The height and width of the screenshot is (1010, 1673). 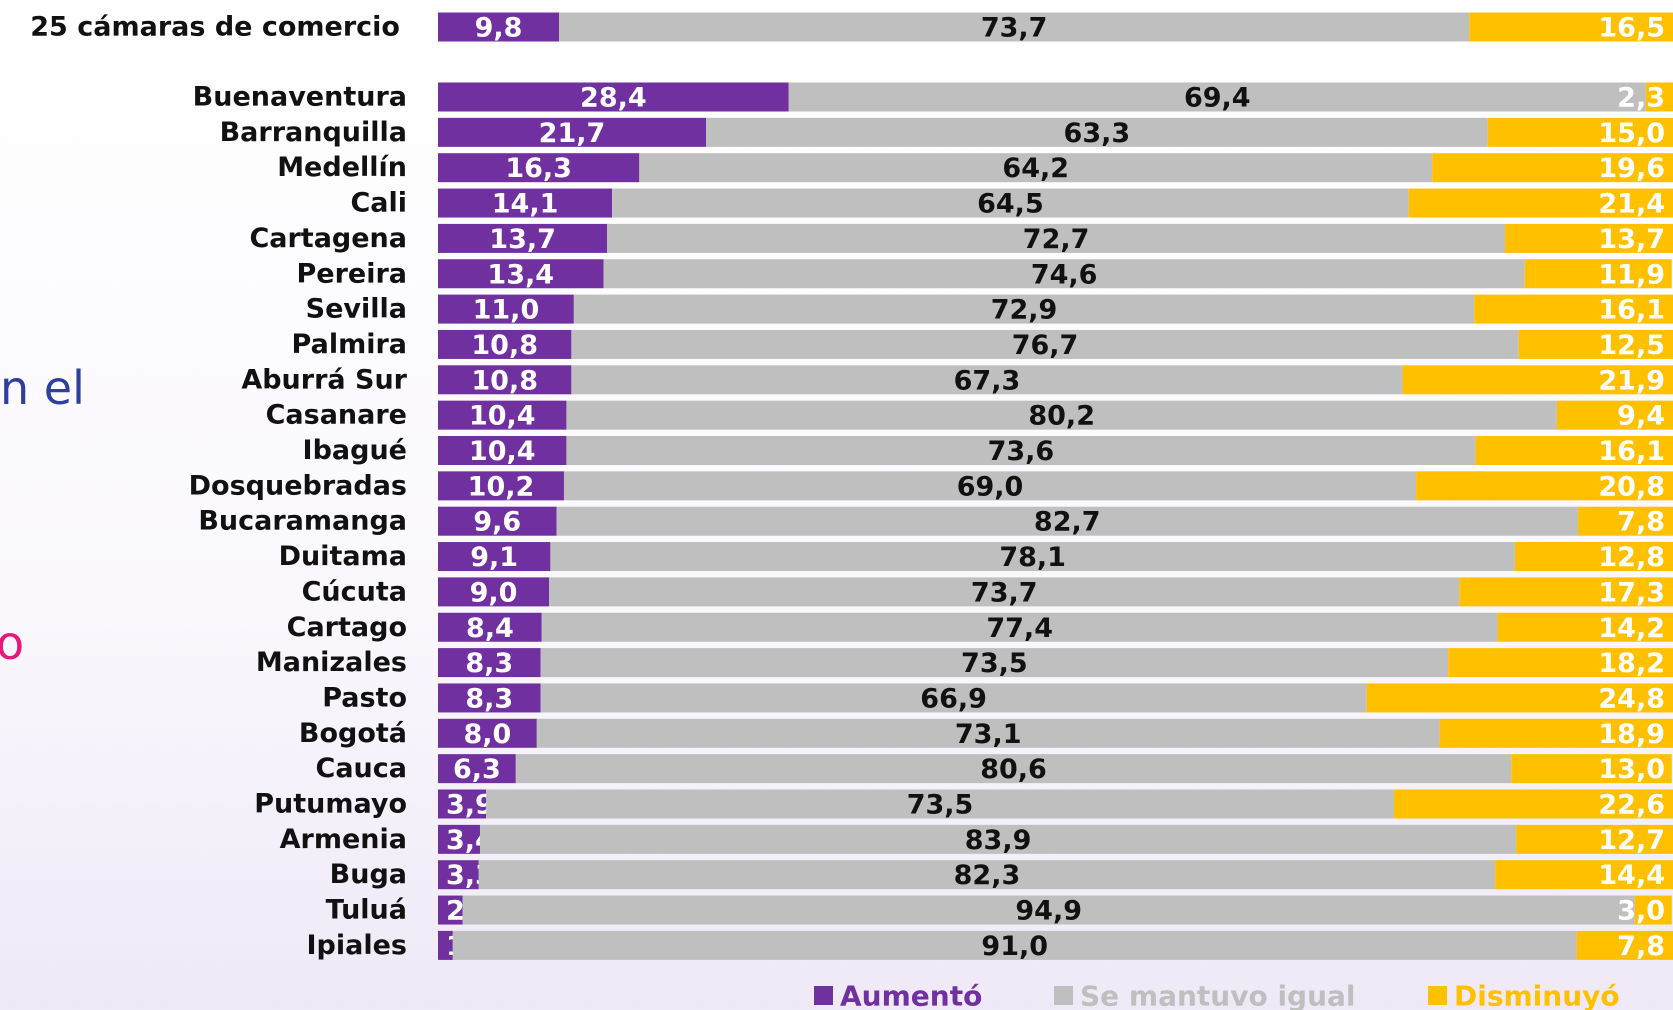 I want to click on value-label: 19,6, so click(x=1631, y=168).